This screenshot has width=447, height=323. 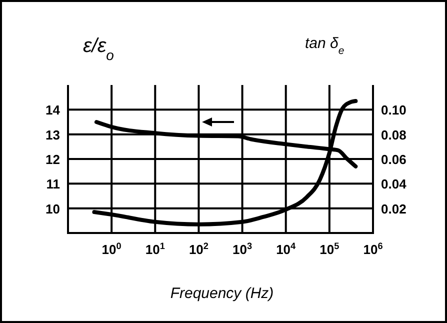 I want to click on x-tick-label: 10$^{2}$, so click(x=198, y=249).